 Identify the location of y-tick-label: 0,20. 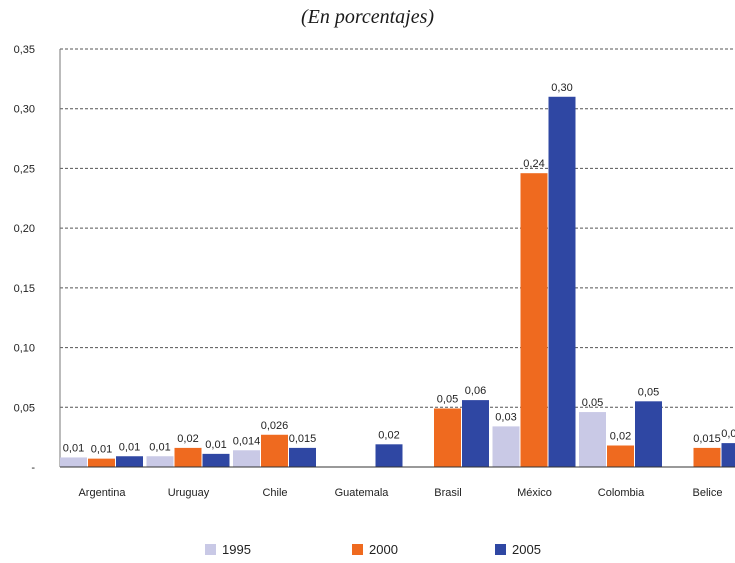
(24, 229).